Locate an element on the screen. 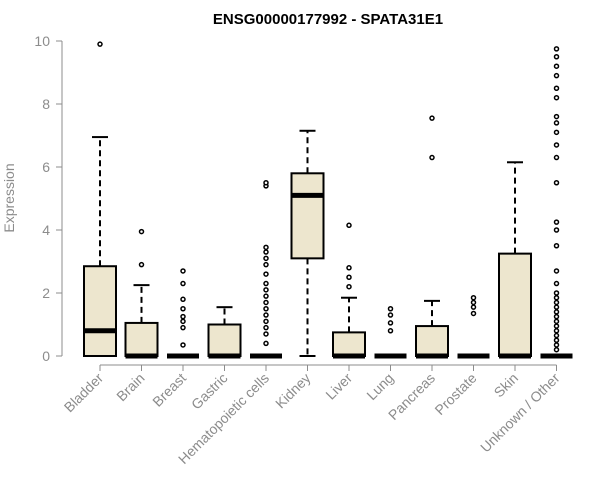 The image size is (600, 500). box-gastric is located at coordinates (224, 332).